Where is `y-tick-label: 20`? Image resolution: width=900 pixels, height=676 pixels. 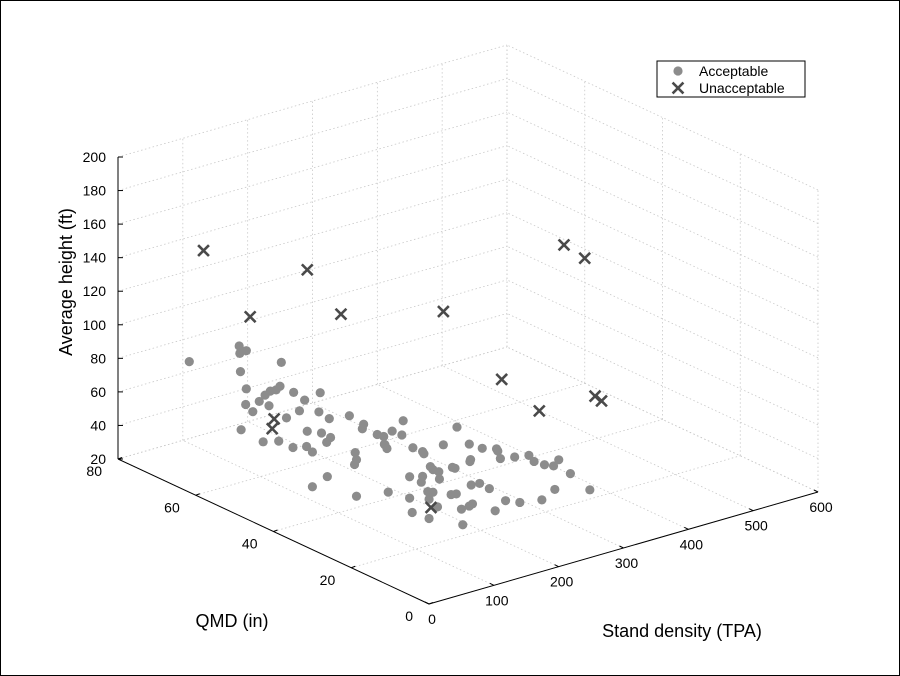 y-tick-label: 20 is located at coordinates (328, 580).